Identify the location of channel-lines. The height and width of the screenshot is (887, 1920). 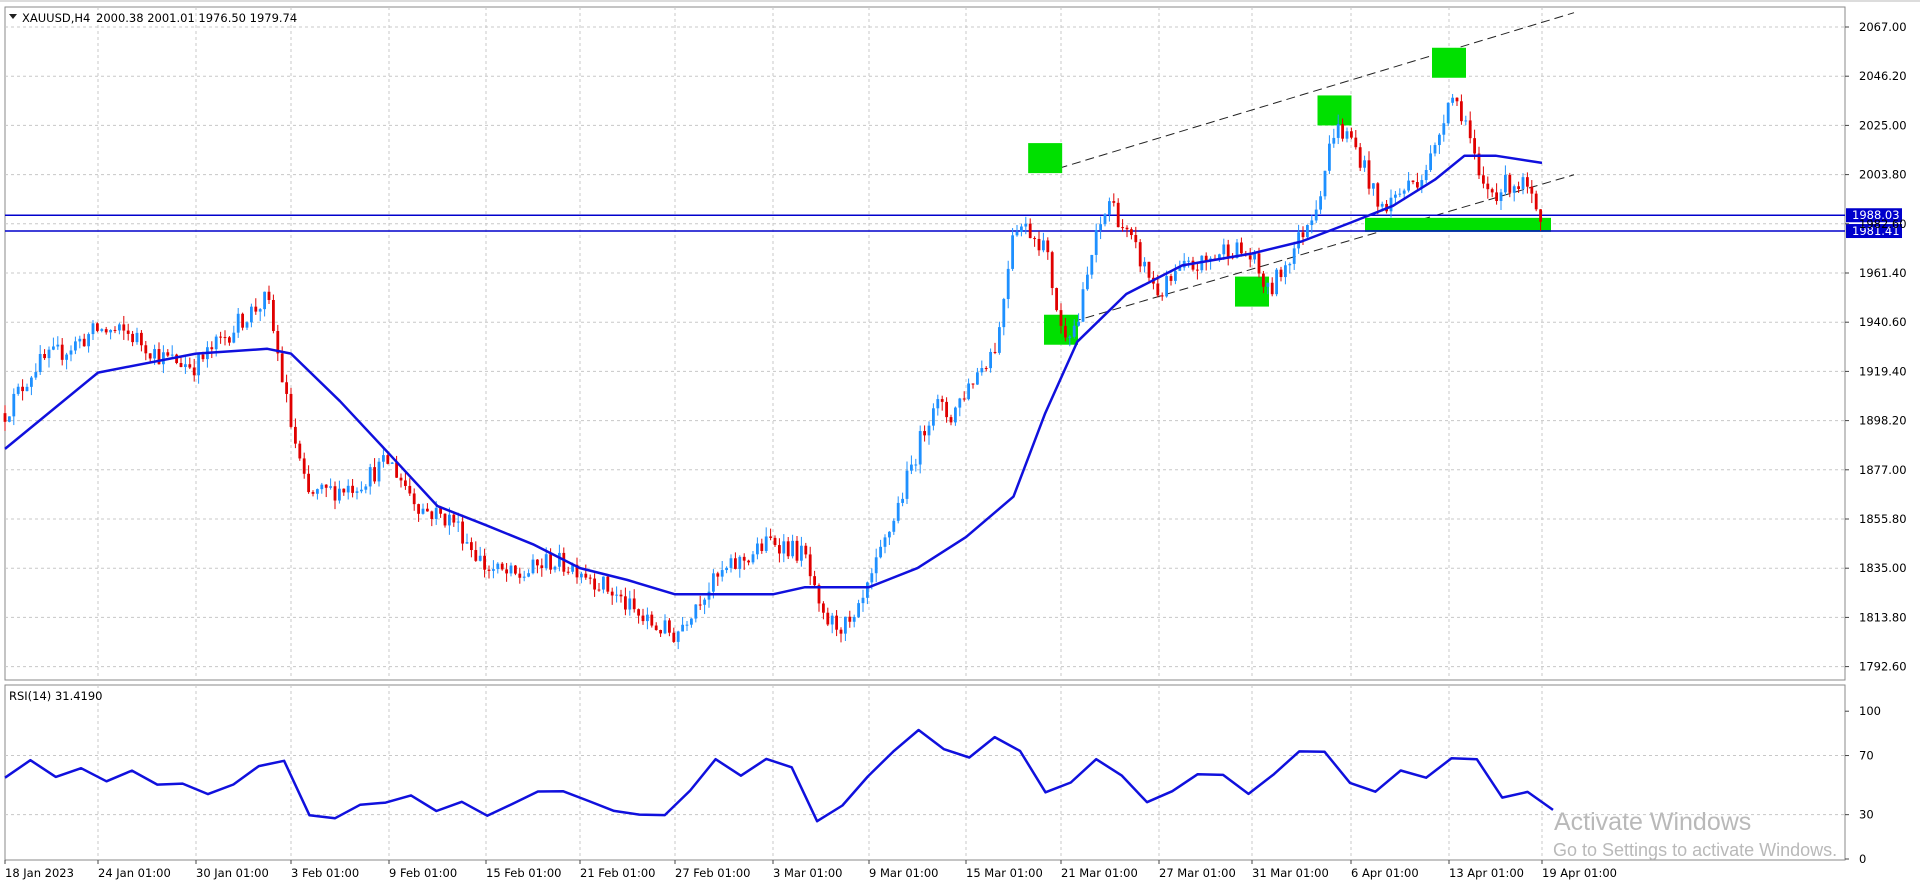
(1310, 171).